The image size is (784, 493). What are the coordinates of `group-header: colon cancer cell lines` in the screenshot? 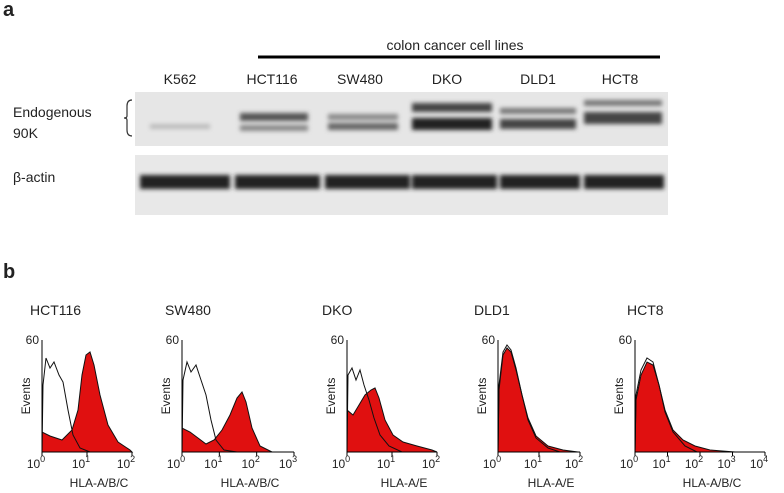 It's located at (455, 45).